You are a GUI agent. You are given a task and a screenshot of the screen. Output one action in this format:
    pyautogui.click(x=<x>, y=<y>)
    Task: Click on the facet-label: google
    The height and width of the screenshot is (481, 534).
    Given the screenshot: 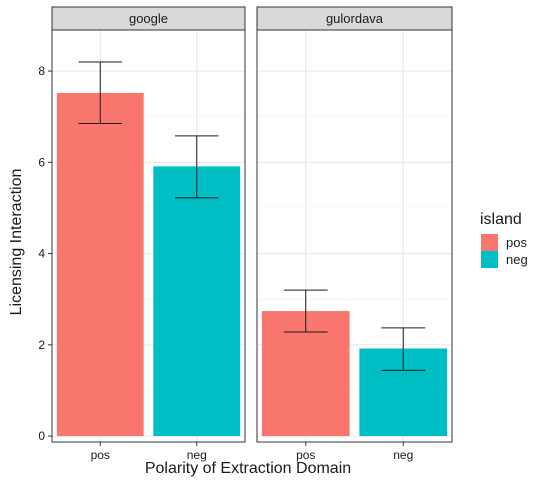 What is the action you would take?
    pyautogui.click(x=148, y=18)
    